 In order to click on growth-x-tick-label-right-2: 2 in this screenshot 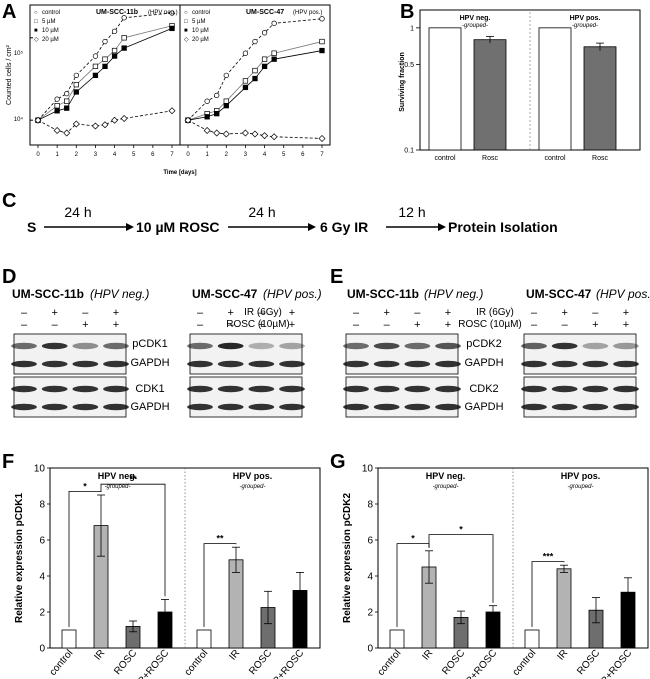, I will do `click(227, 155)`.